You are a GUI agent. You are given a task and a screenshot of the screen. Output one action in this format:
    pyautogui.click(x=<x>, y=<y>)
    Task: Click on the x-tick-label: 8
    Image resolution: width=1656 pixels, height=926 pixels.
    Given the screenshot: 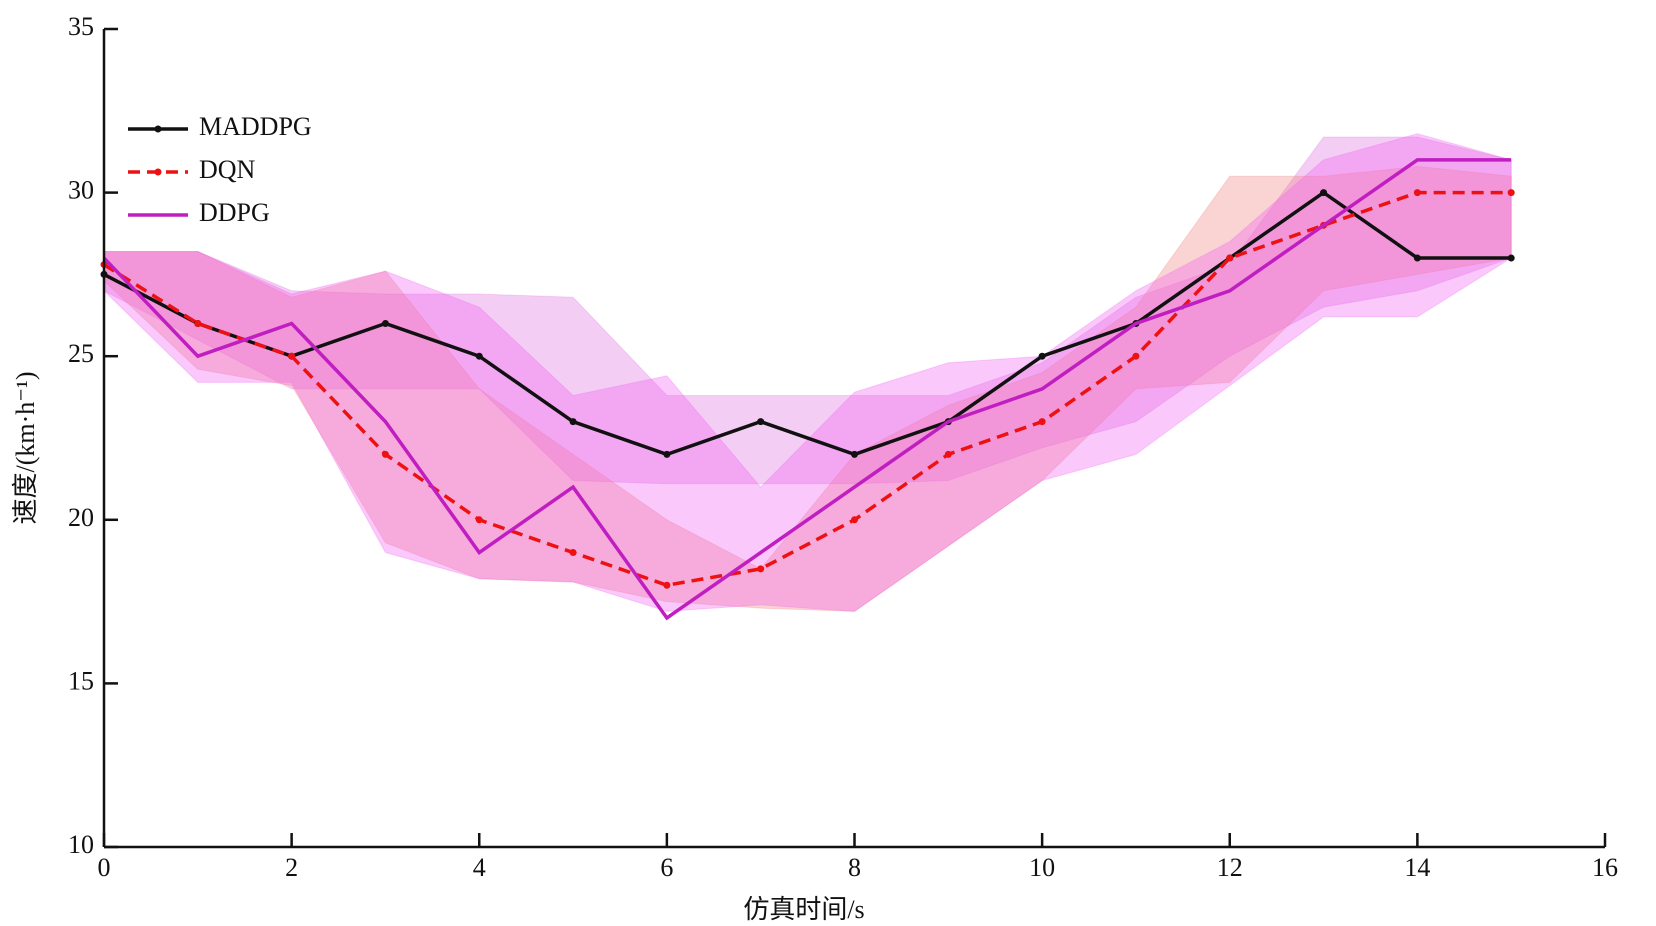 What is the action you would take?
    pyautogui.click(x=854, y=867)
    